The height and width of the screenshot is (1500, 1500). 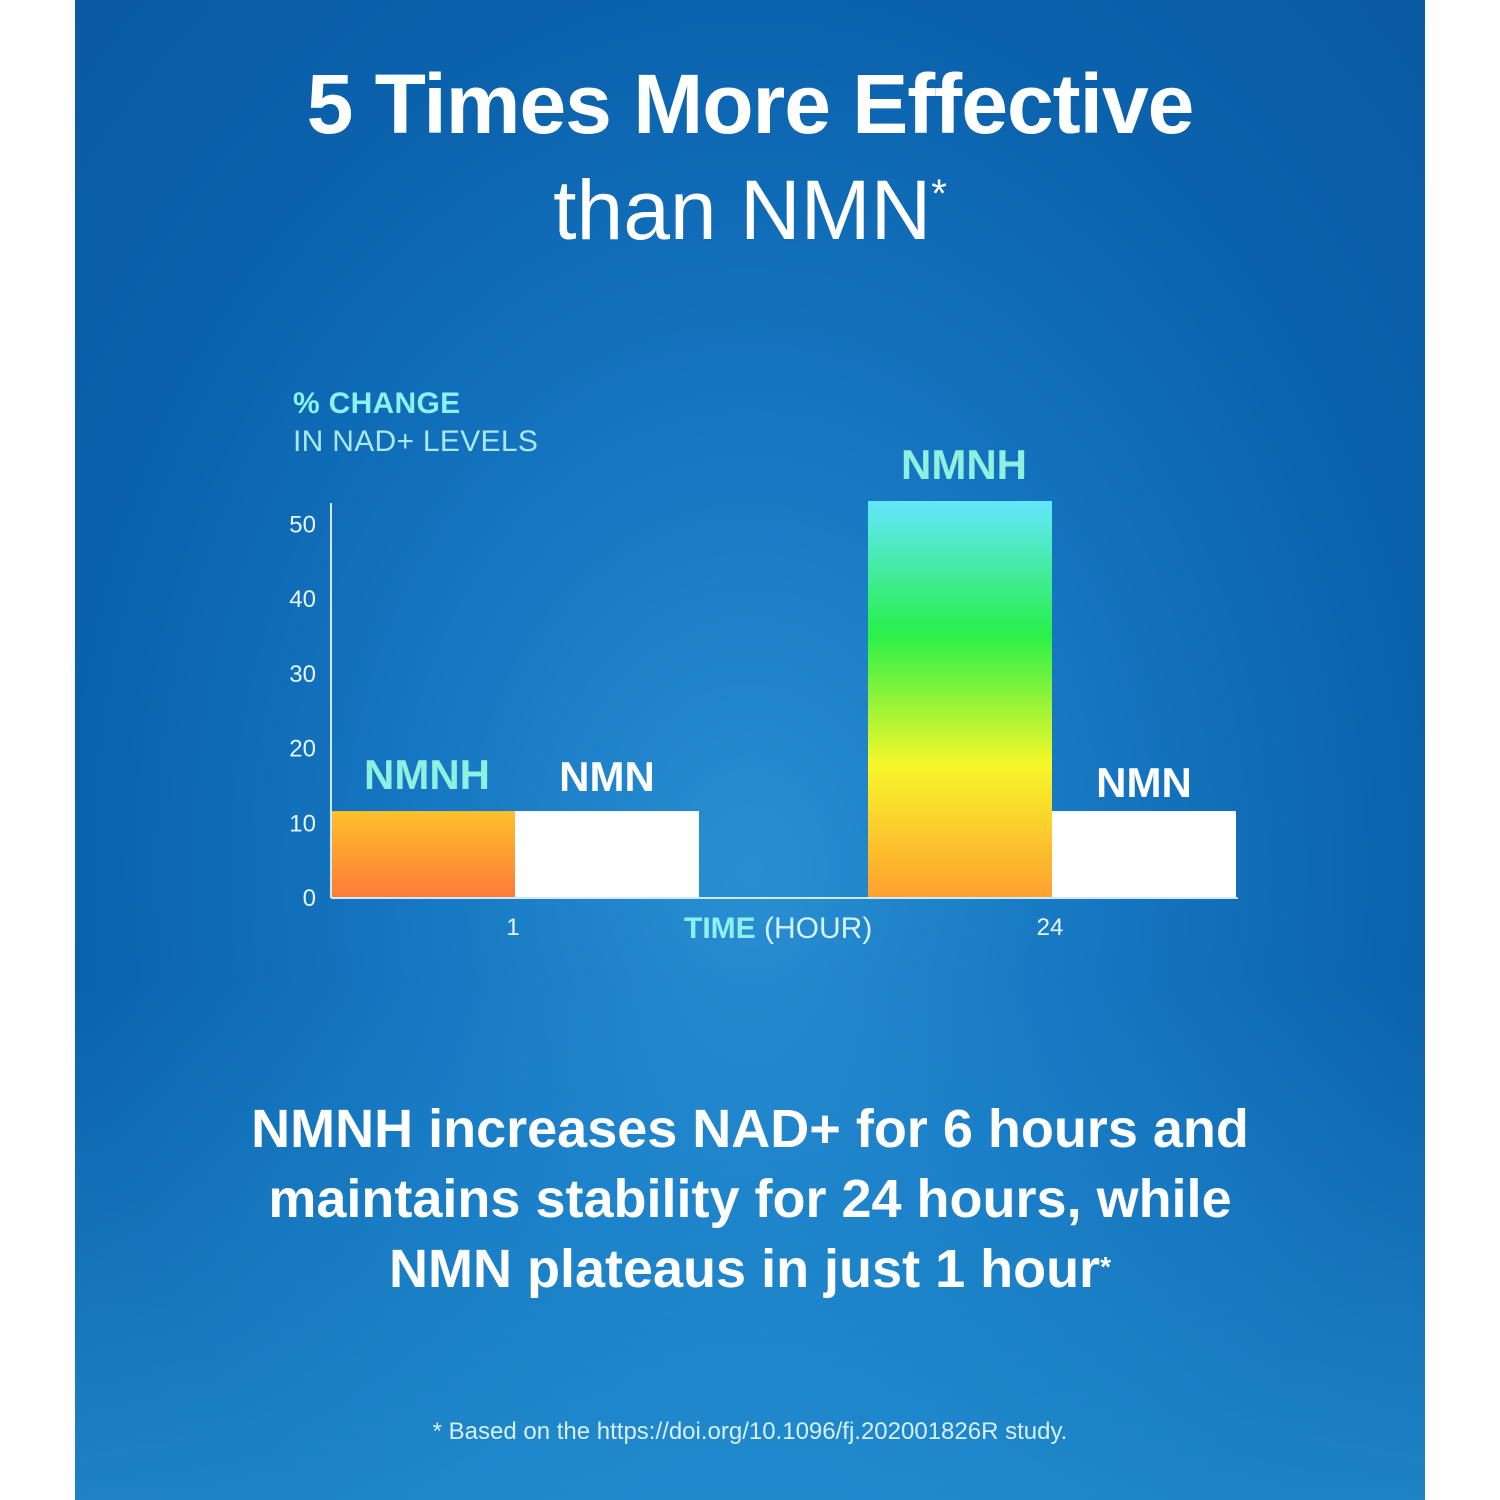 I want to click on headline-asterisk: *, so click(x=939, y=194).